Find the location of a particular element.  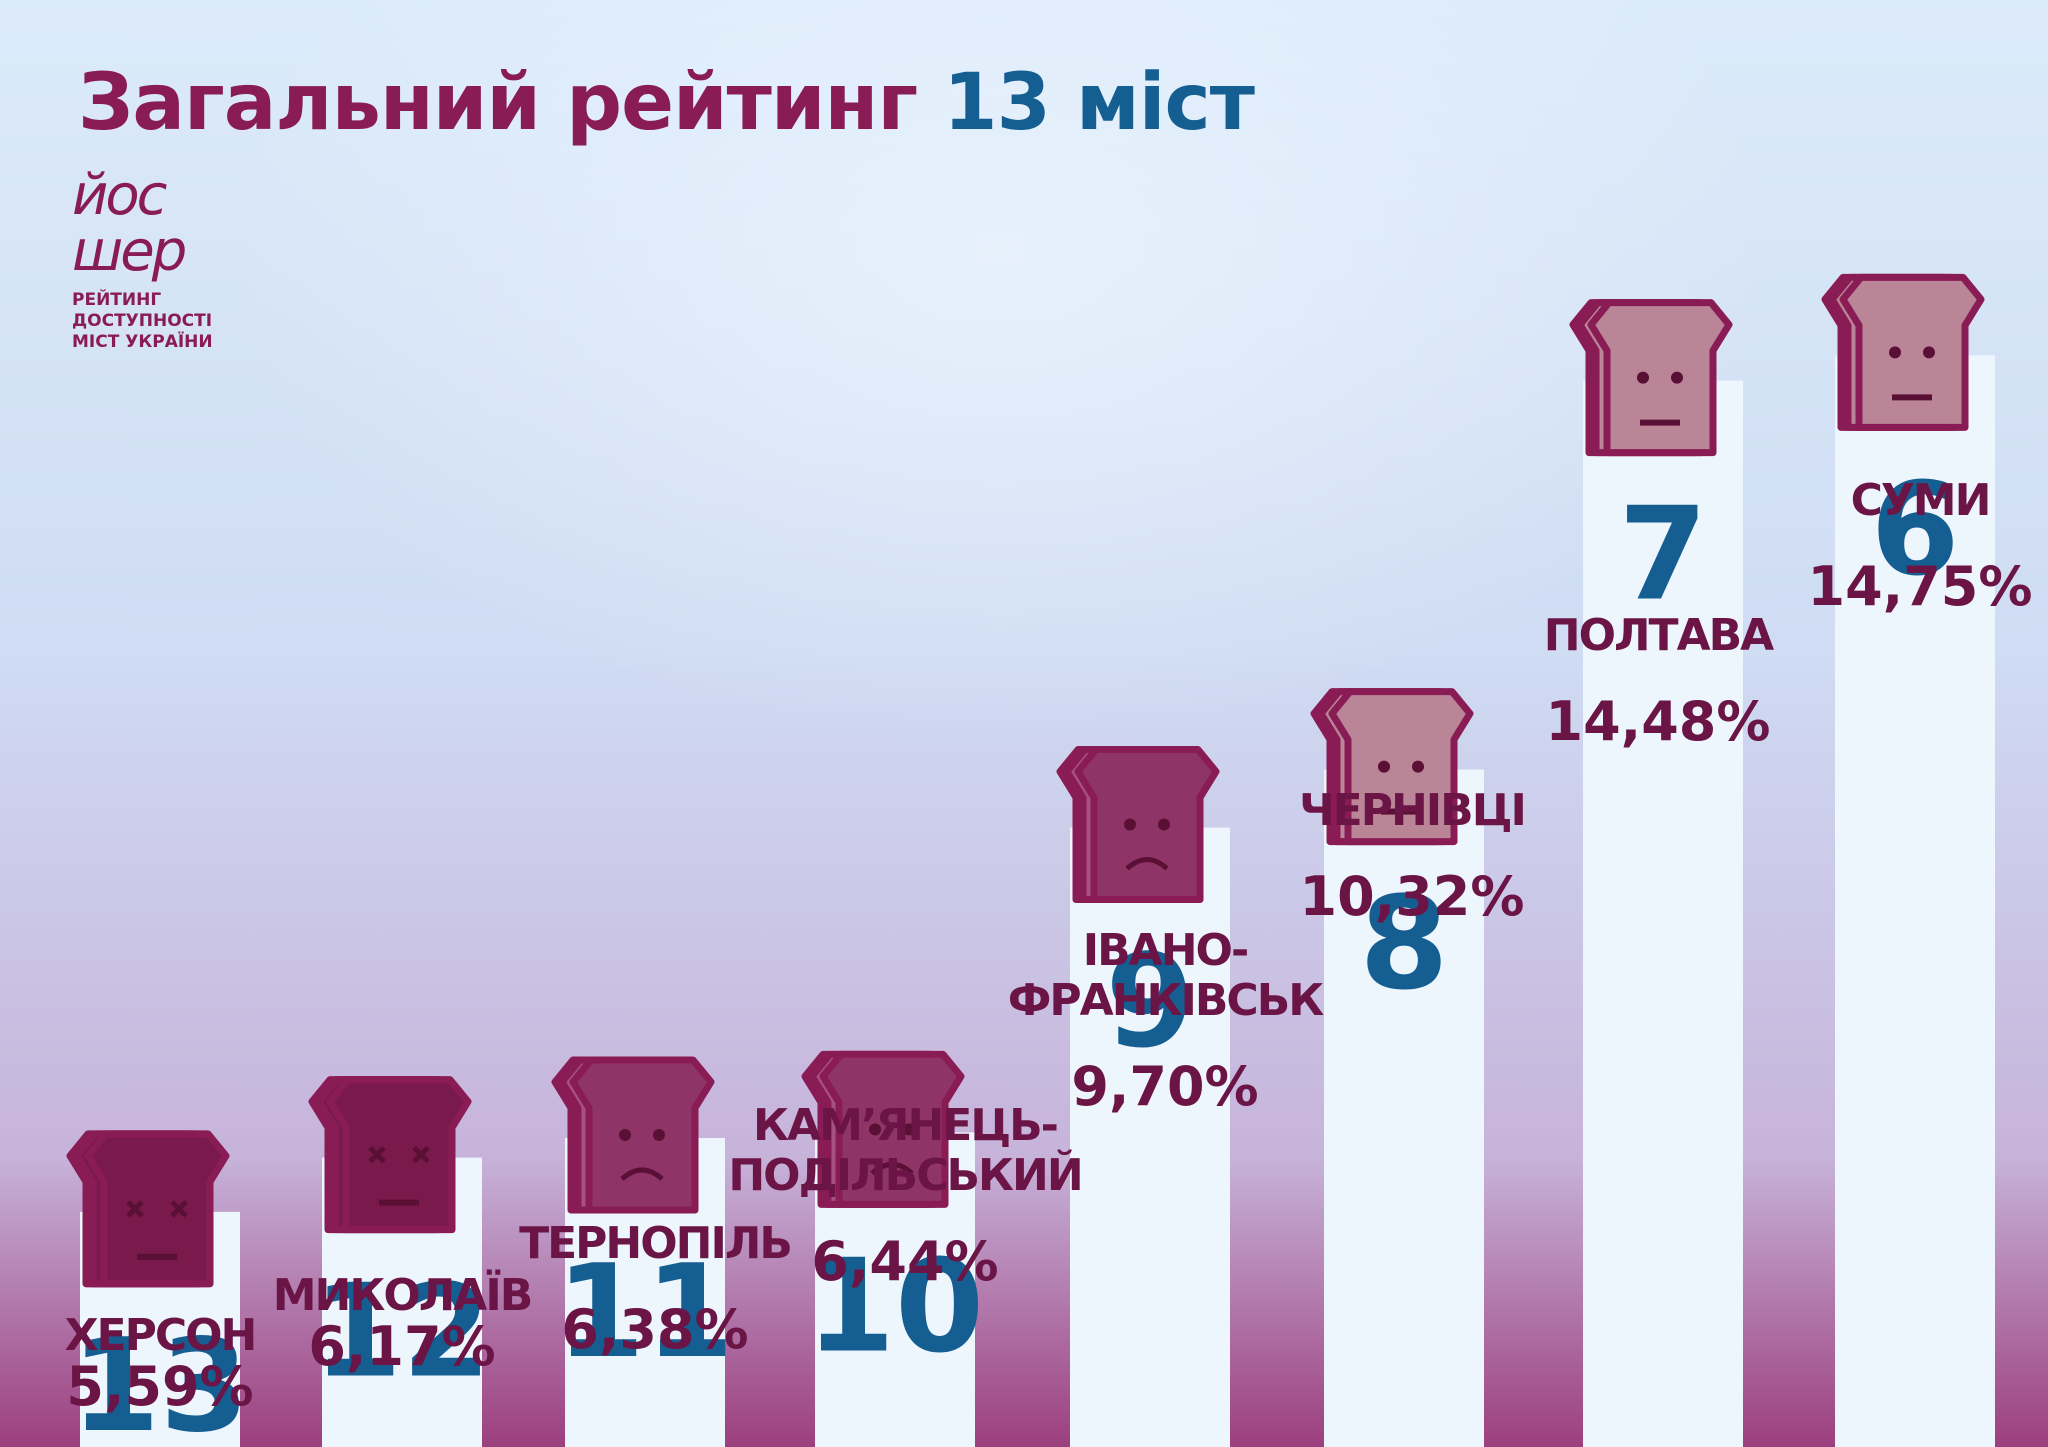

rank-label: 6 is located at coordinates (1914, 529).